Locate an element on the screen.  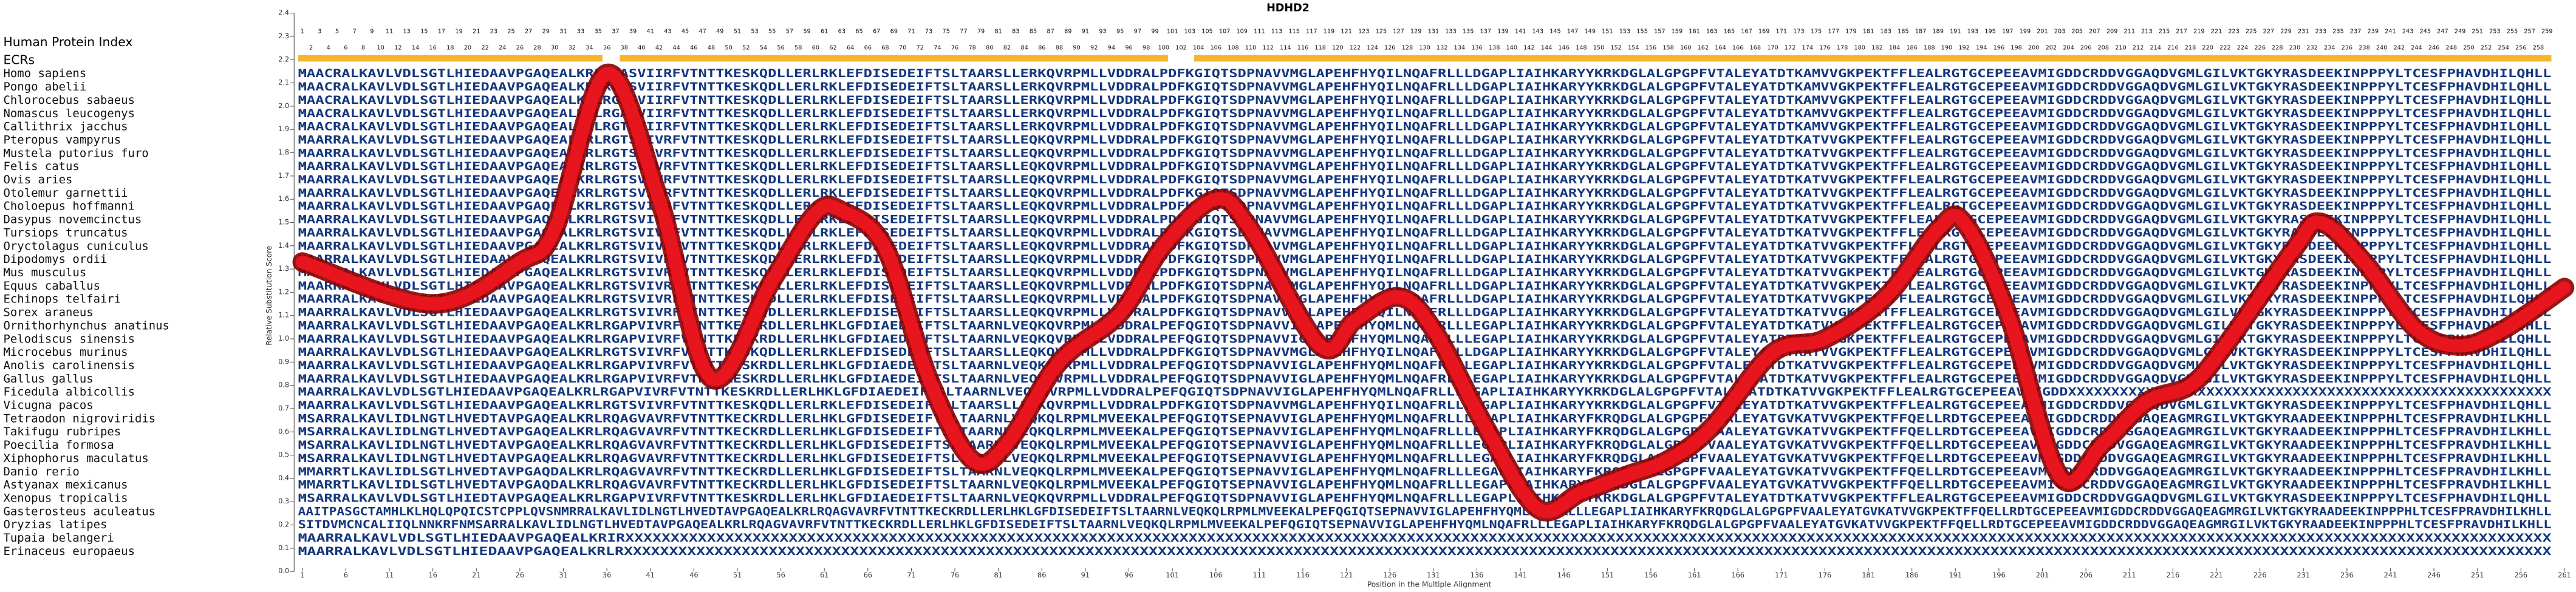
y-tick-label: 1.3 is located at coordinates (283, 268).